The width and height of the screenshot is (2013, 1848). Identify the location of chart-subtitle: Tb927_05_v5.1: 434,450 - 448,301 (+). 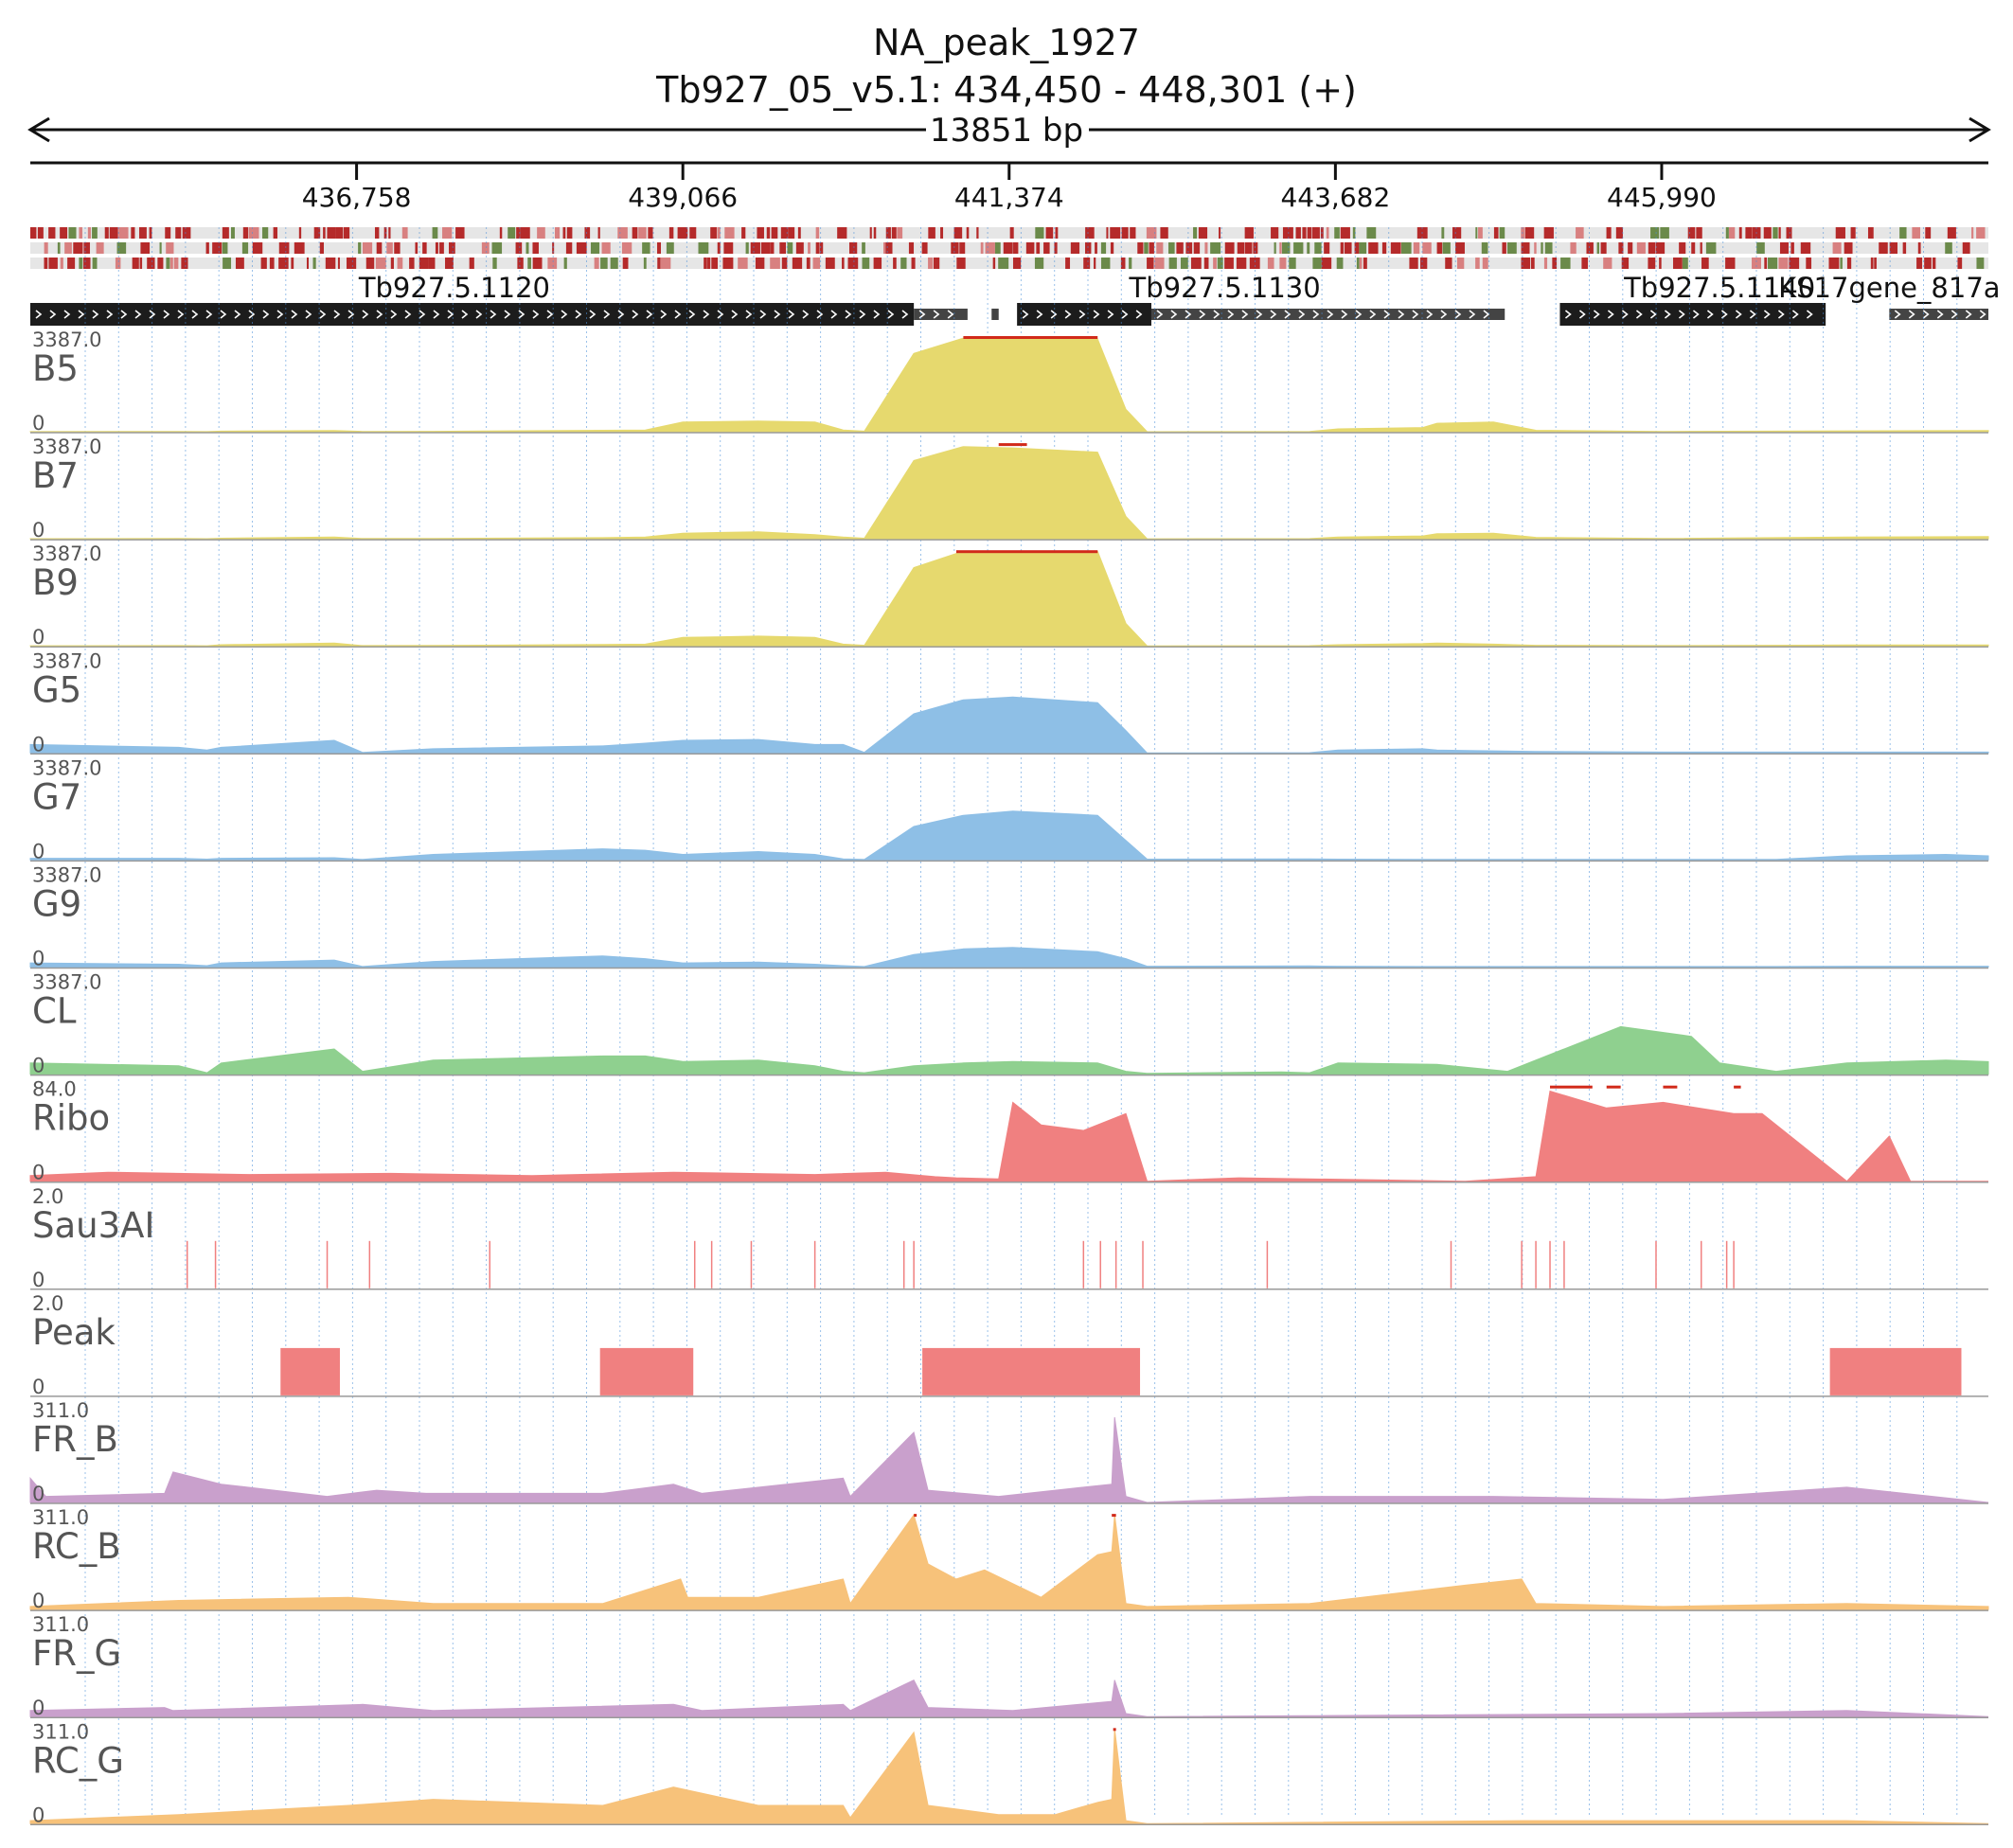
(1006, 90).